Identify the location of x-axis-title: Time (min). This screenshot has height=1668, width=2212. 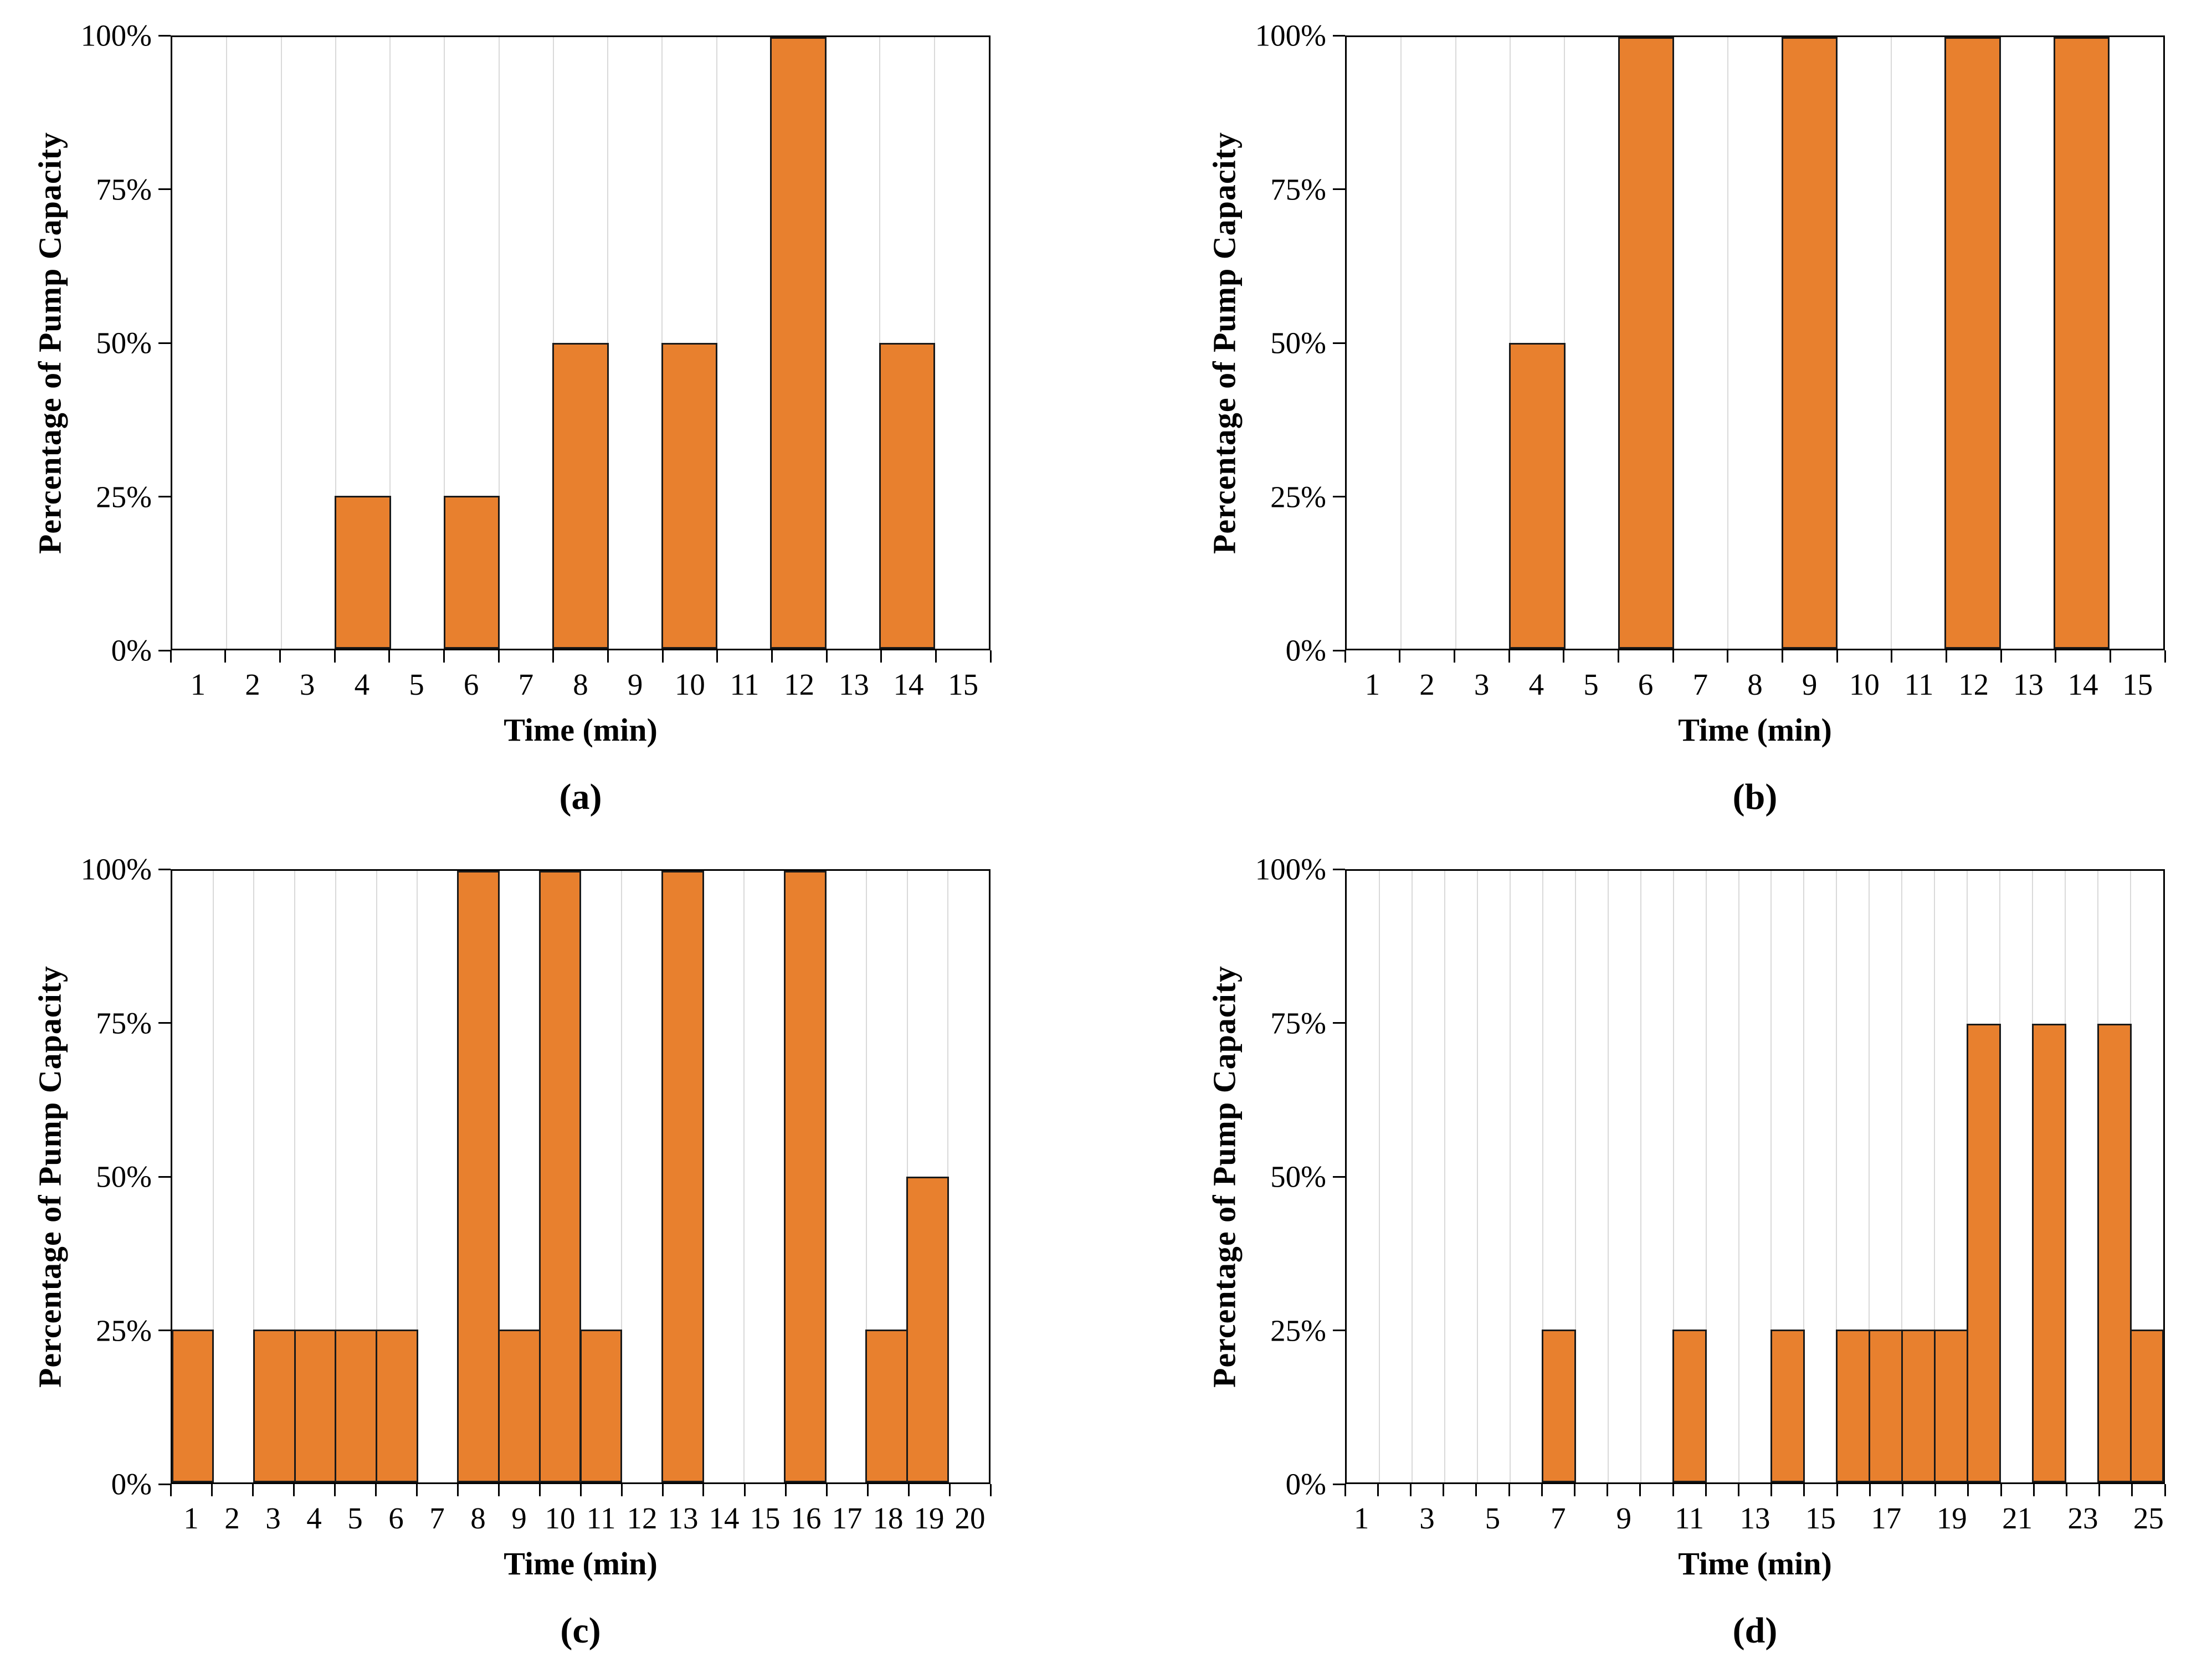
(581, 730).